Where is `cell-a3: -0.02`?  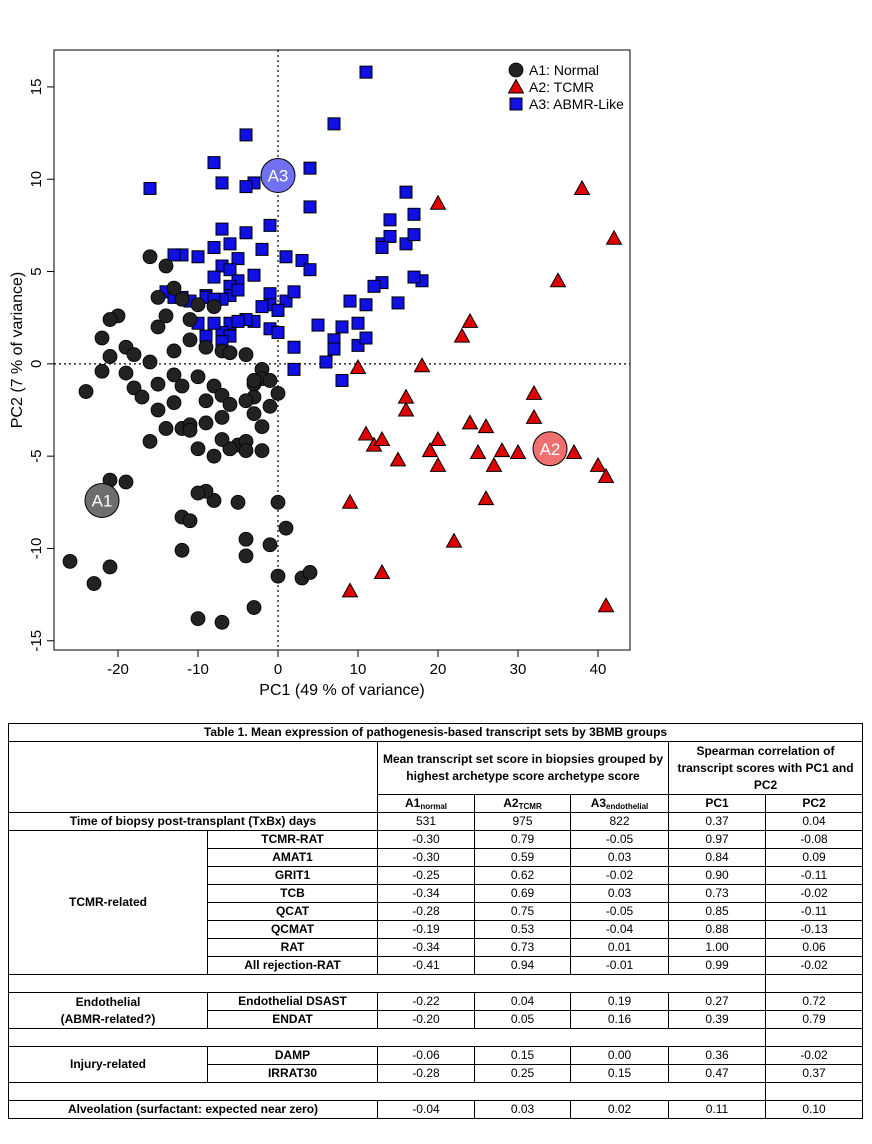
cell-a3: -0.02 is located at coordinates (619, 875).